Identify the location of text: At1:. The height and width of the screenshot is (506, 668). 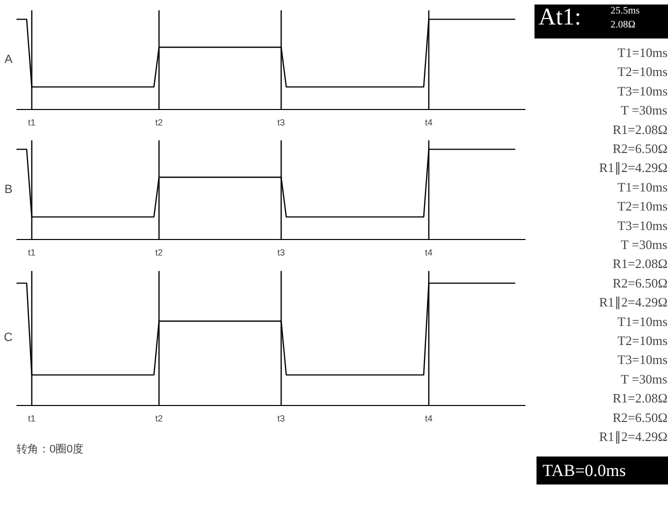
(560, 17).